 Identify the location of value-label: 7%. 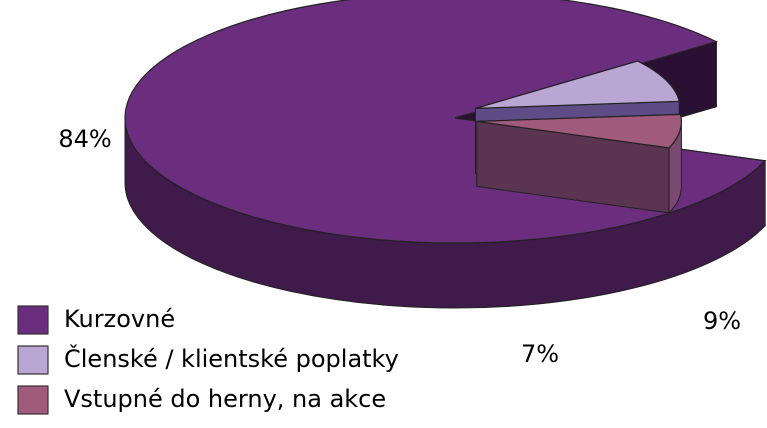
(540, 354).